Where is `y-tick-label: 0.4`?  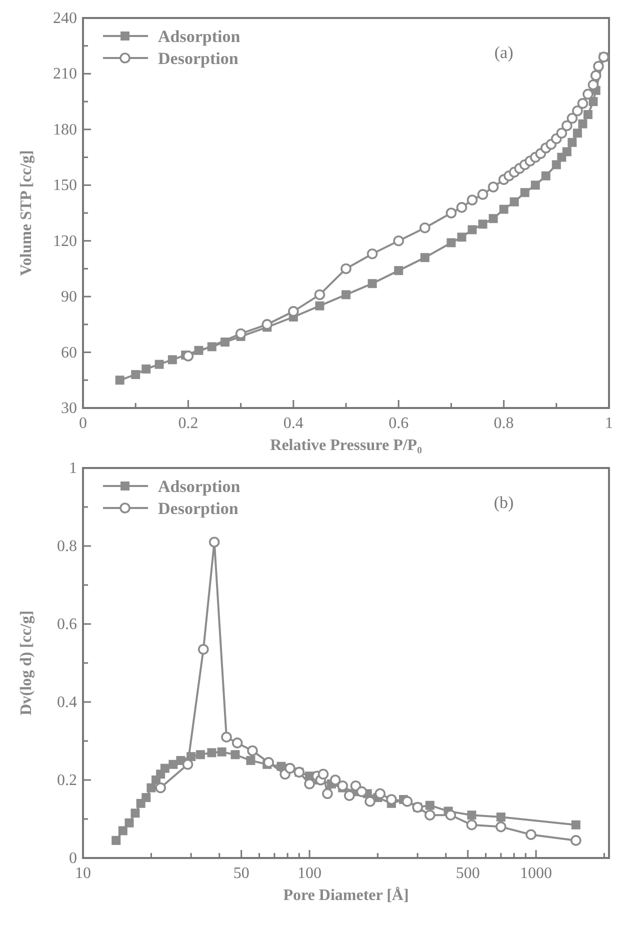 y-tick-label: 0.4 is located at coordinates (67, 702).